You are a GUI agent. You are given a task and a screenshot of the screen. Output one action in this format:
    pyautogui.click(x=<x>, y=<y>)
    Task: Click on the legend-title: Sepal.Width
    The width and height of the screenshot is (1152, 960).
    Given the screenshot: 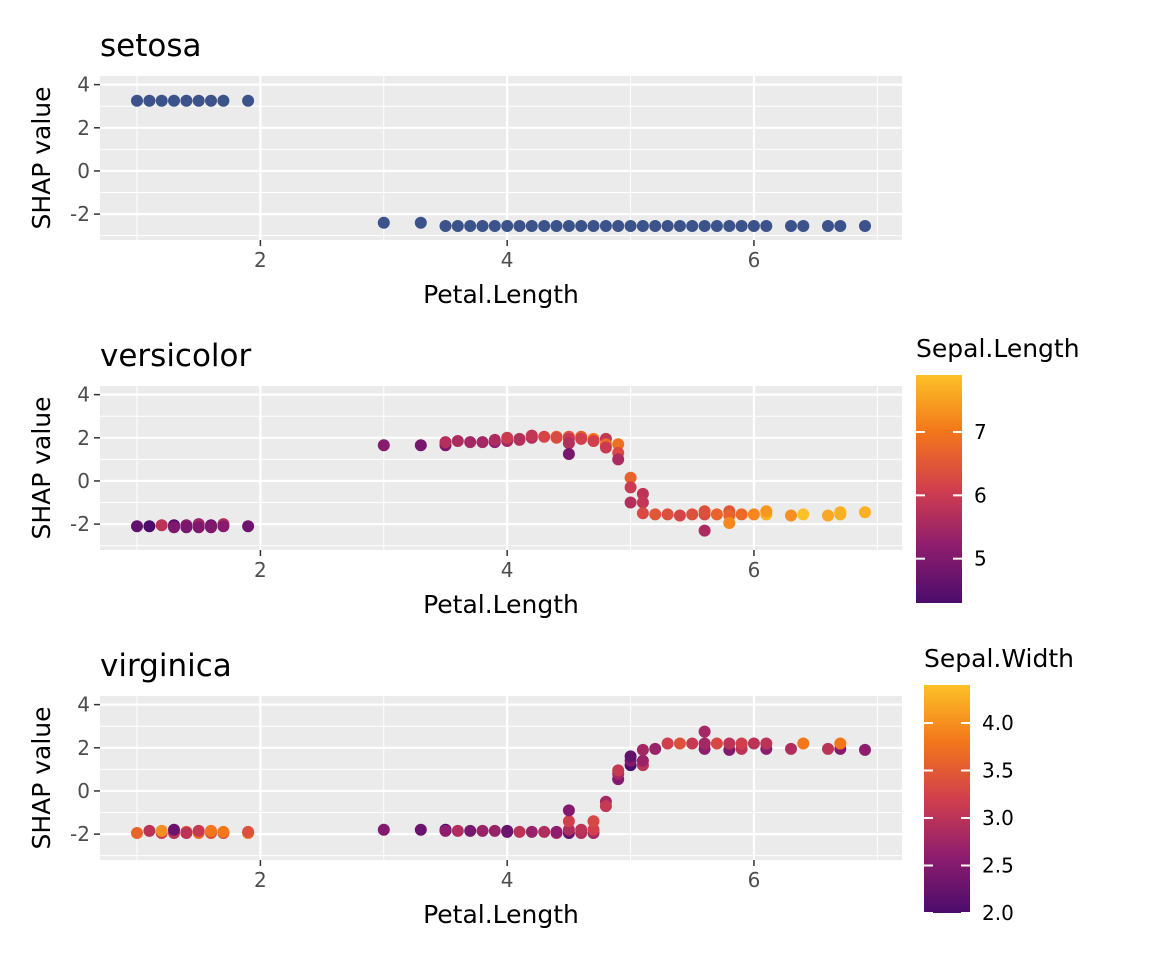 What is the action you would take?
    pyautogui.click(x=999, y=658)
    